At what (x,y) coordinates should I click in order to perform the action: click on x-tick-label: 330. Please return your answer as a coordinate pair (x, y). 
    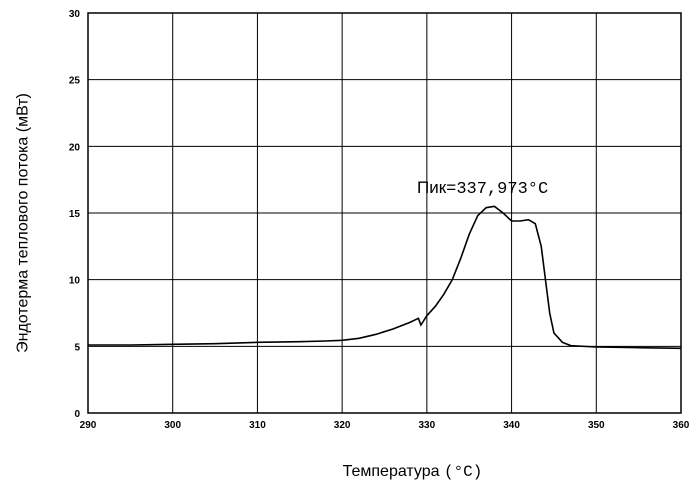
    Looking at the image, I should click on (427, 425).